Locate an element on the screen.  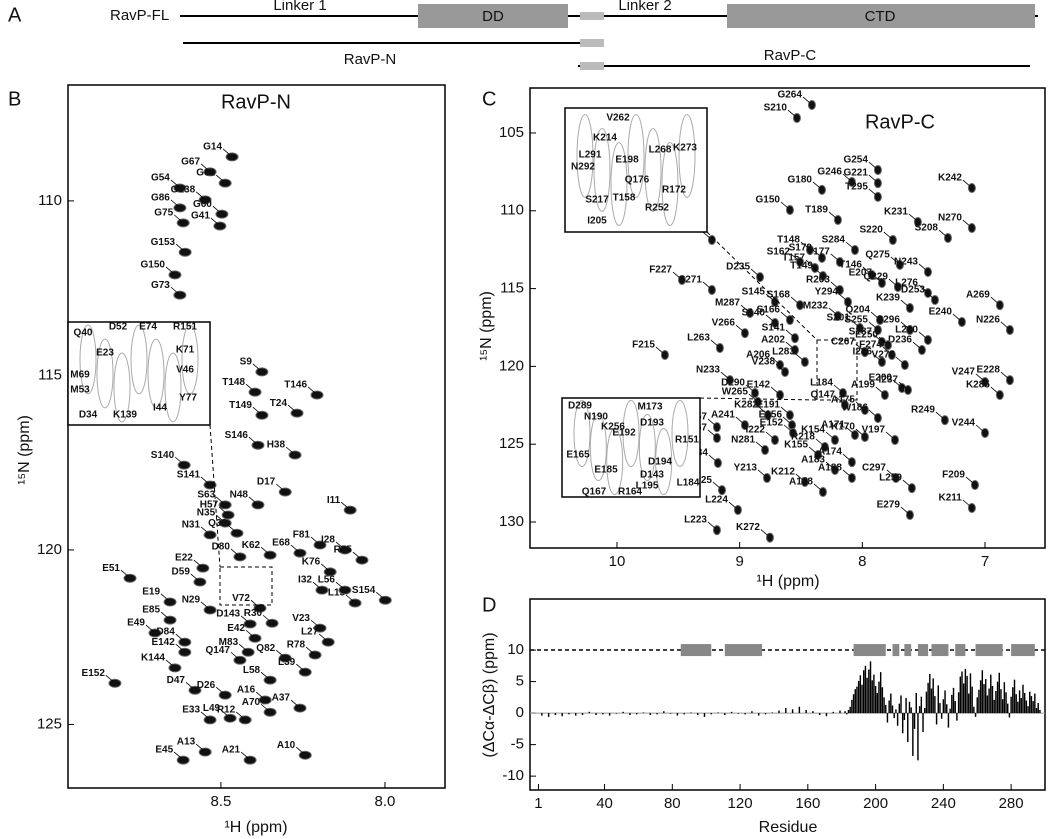
peak-label: A199 is located at coordinates (863, 385).